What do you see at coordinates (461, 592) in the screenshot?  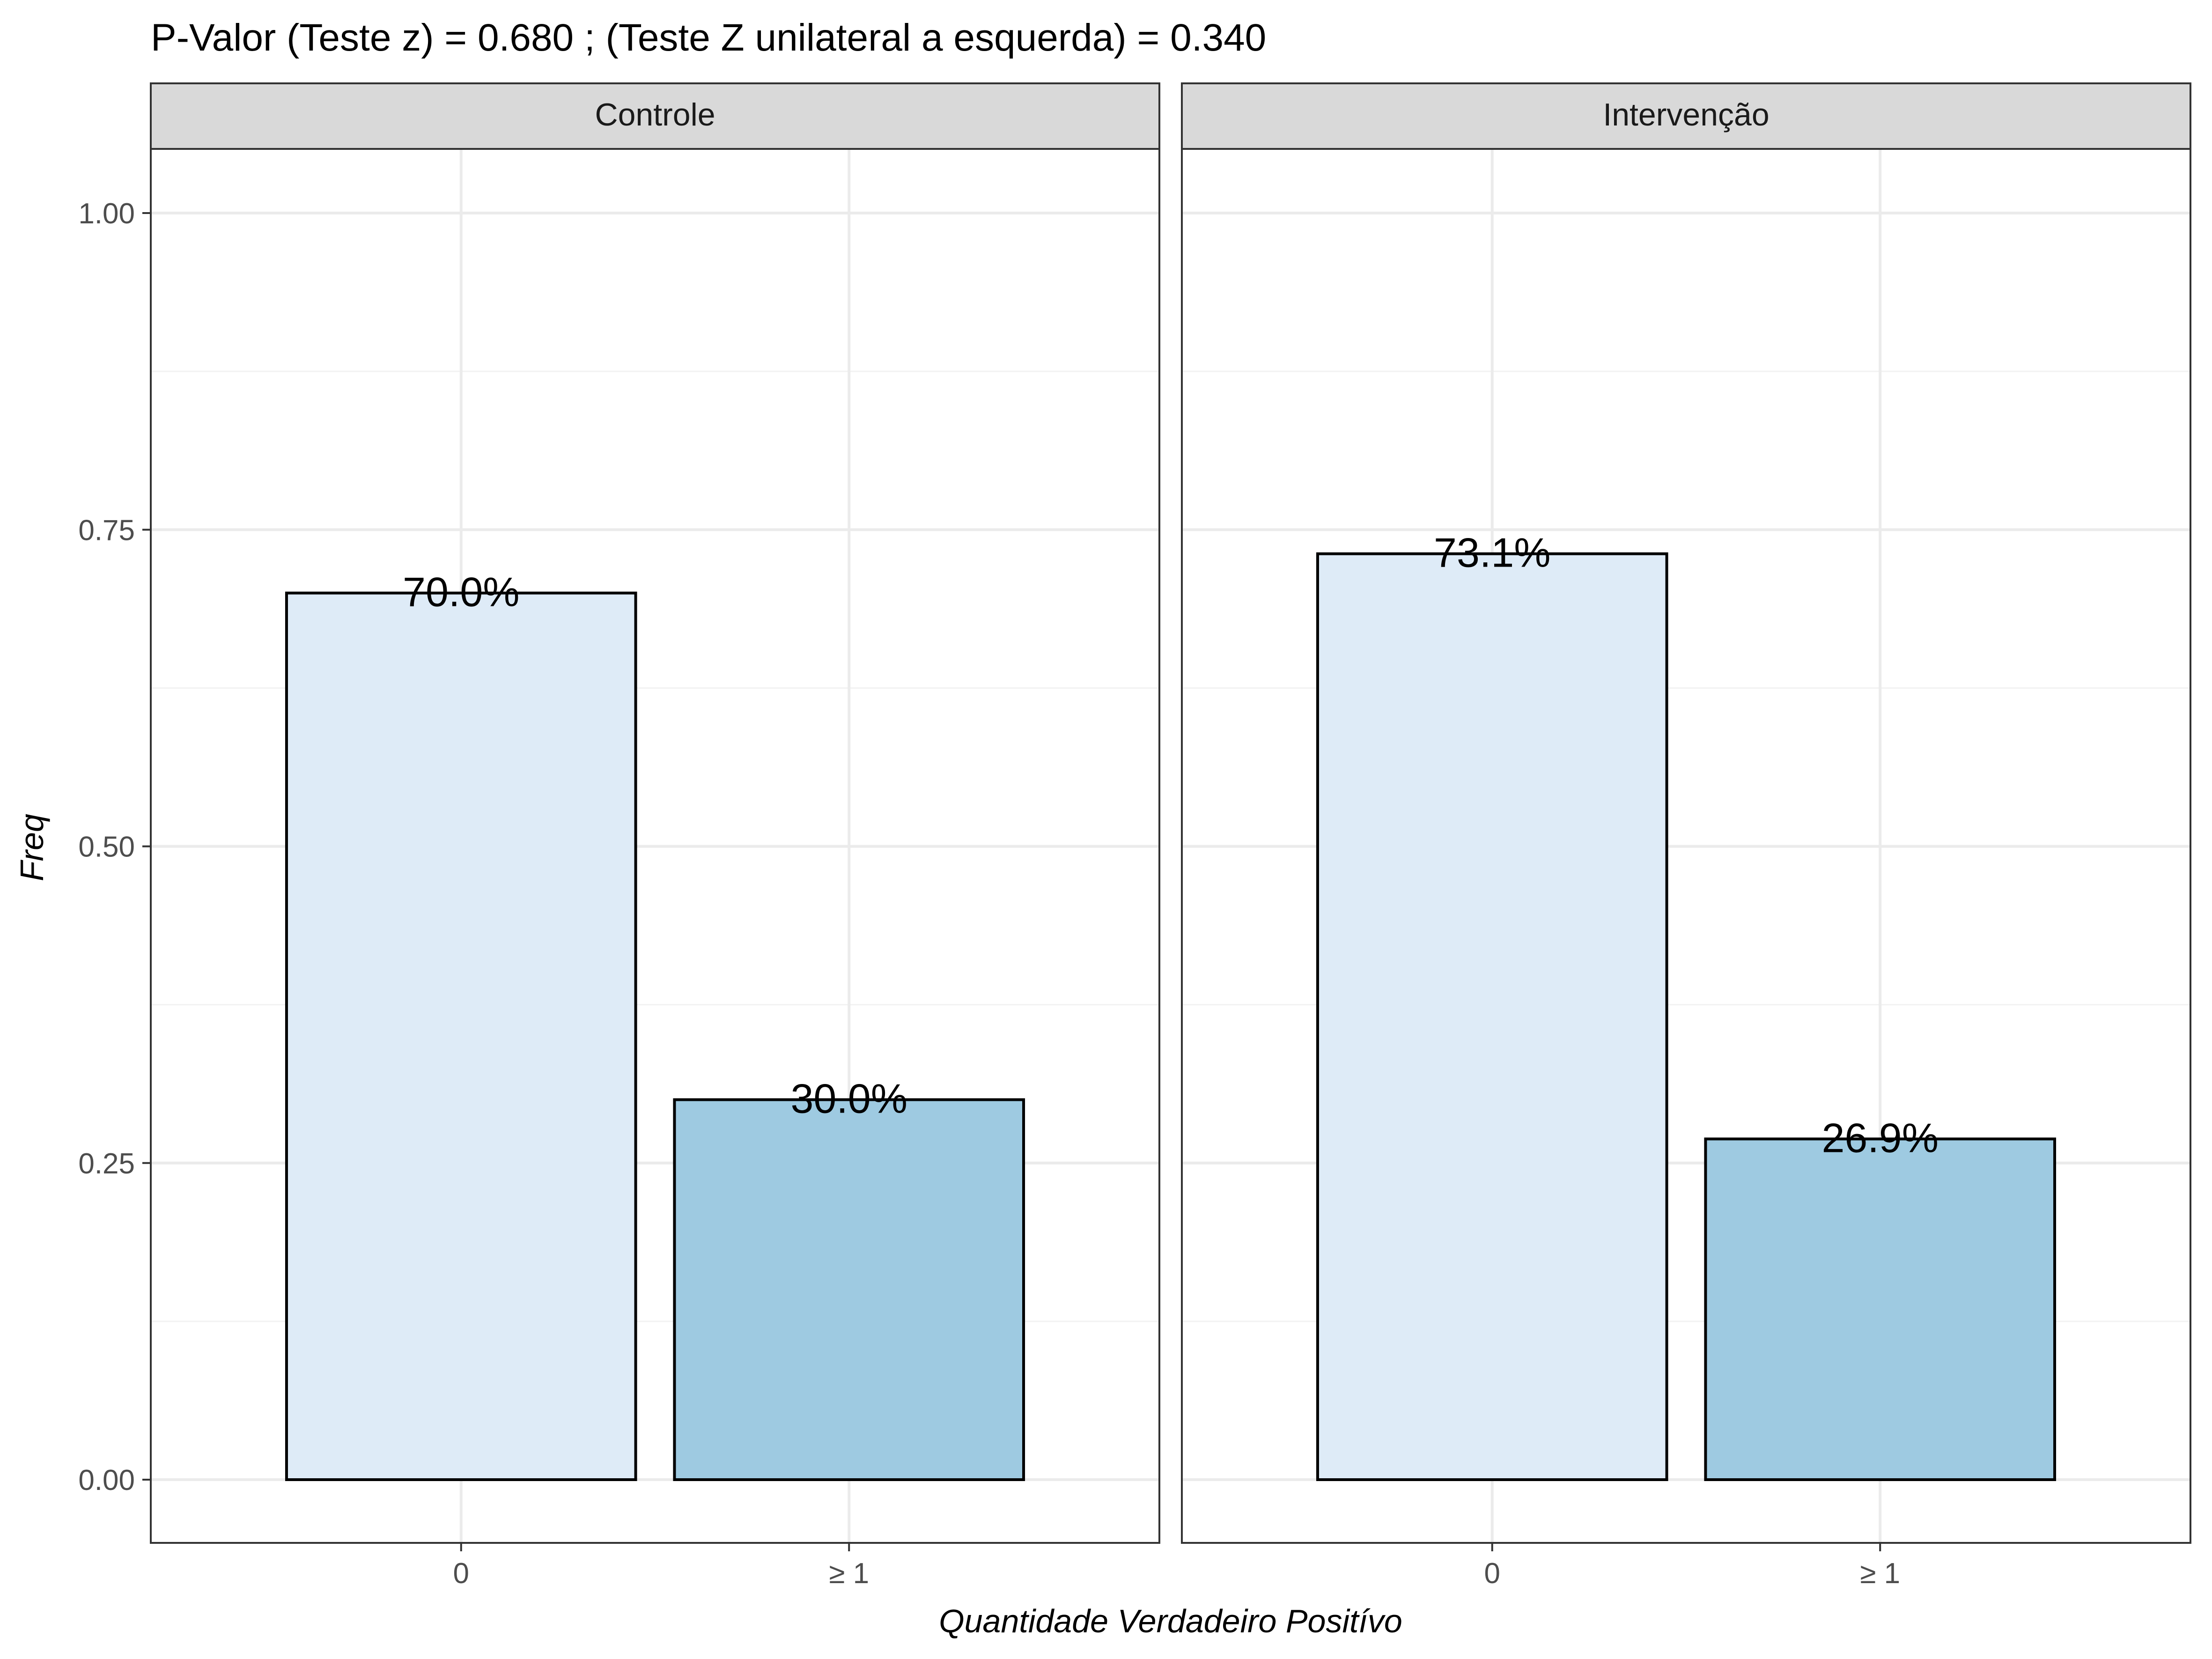 I see `bar-data-label: 70.0%` at bounding box center [461, 592].